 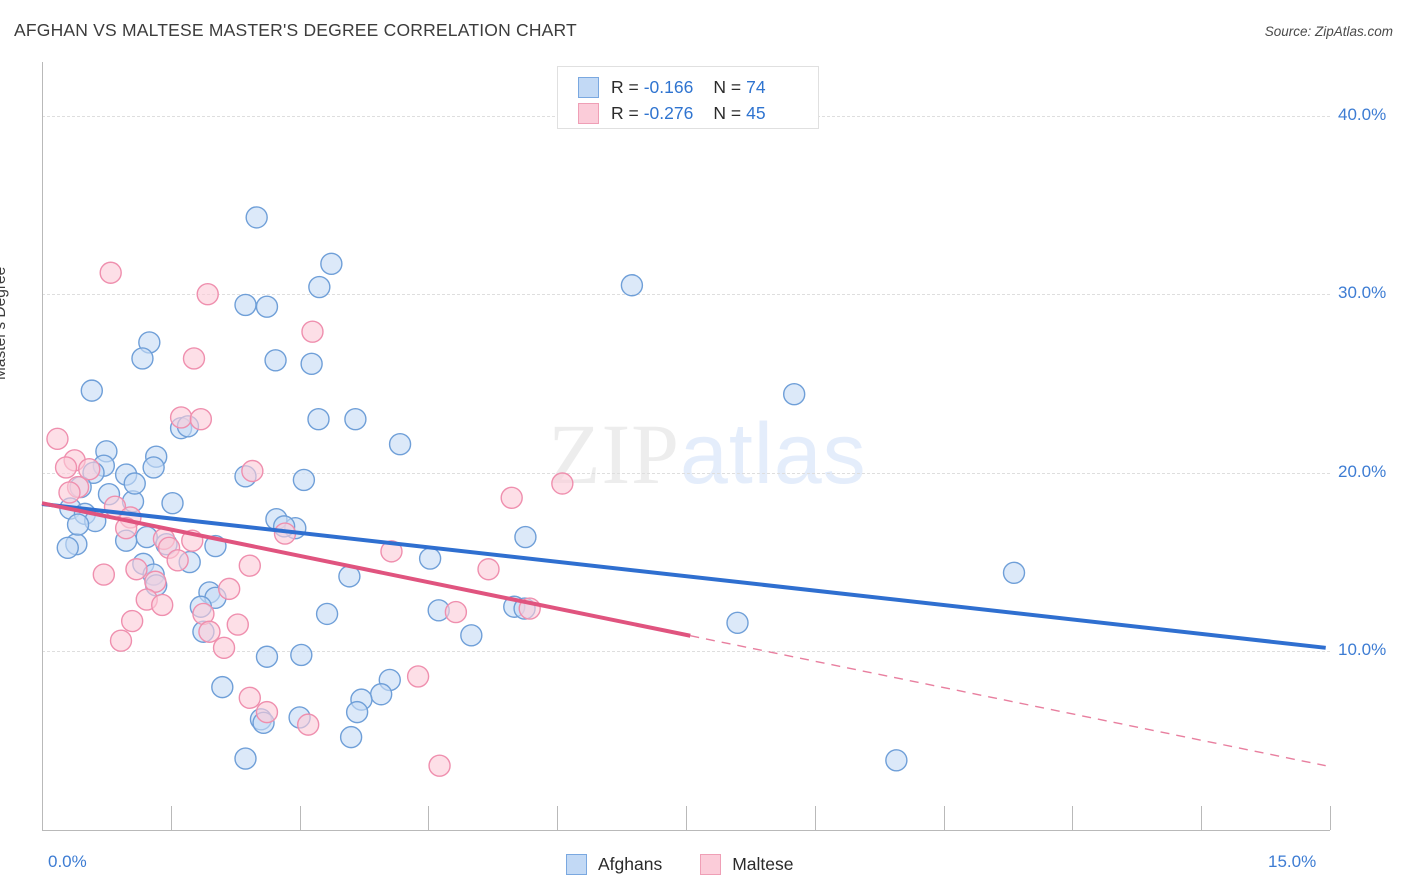 I want to click on trend-line-maltese, so click(x=366, y=569).